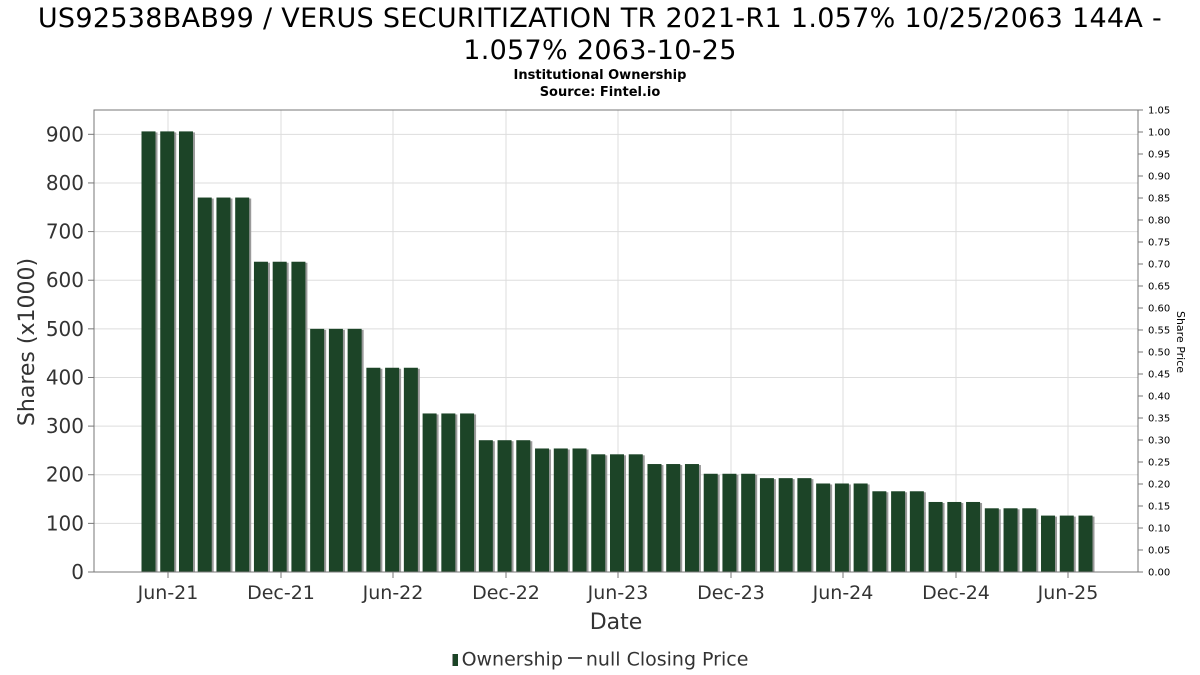 This screenshot has width=1200, height=675. Describe the element at coordinates (956, 593) in the screenshot. I see `x-tick-label: Dec-24` at that location.